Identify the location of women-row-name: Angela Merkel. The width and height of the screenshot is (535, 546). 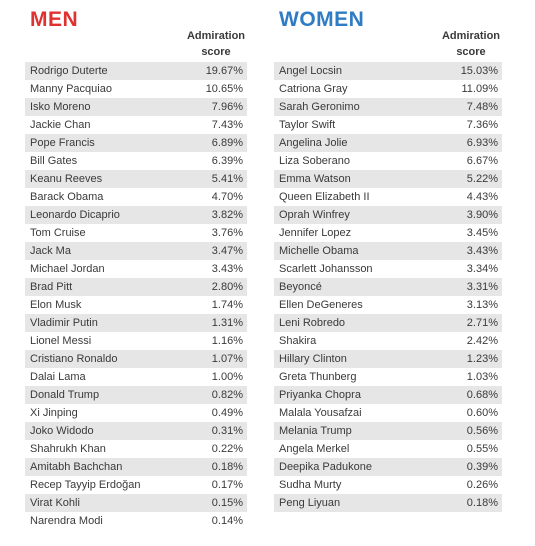
(314, 449).